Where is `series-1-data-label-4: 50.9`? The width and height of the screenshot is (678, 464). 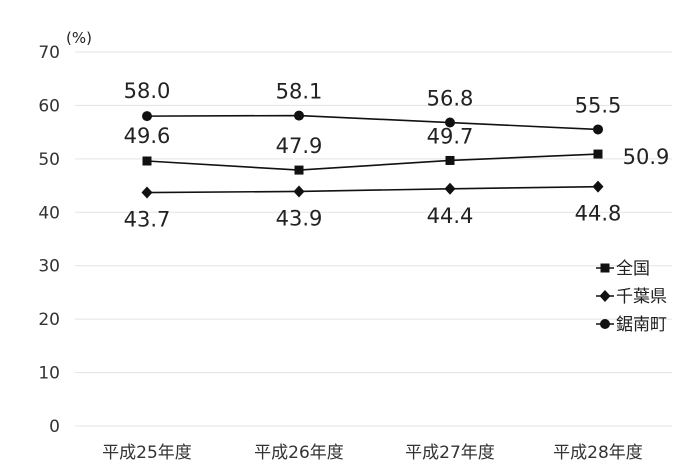
series-1-data-label-4: 50.9 is located at coordinates (646, 157).